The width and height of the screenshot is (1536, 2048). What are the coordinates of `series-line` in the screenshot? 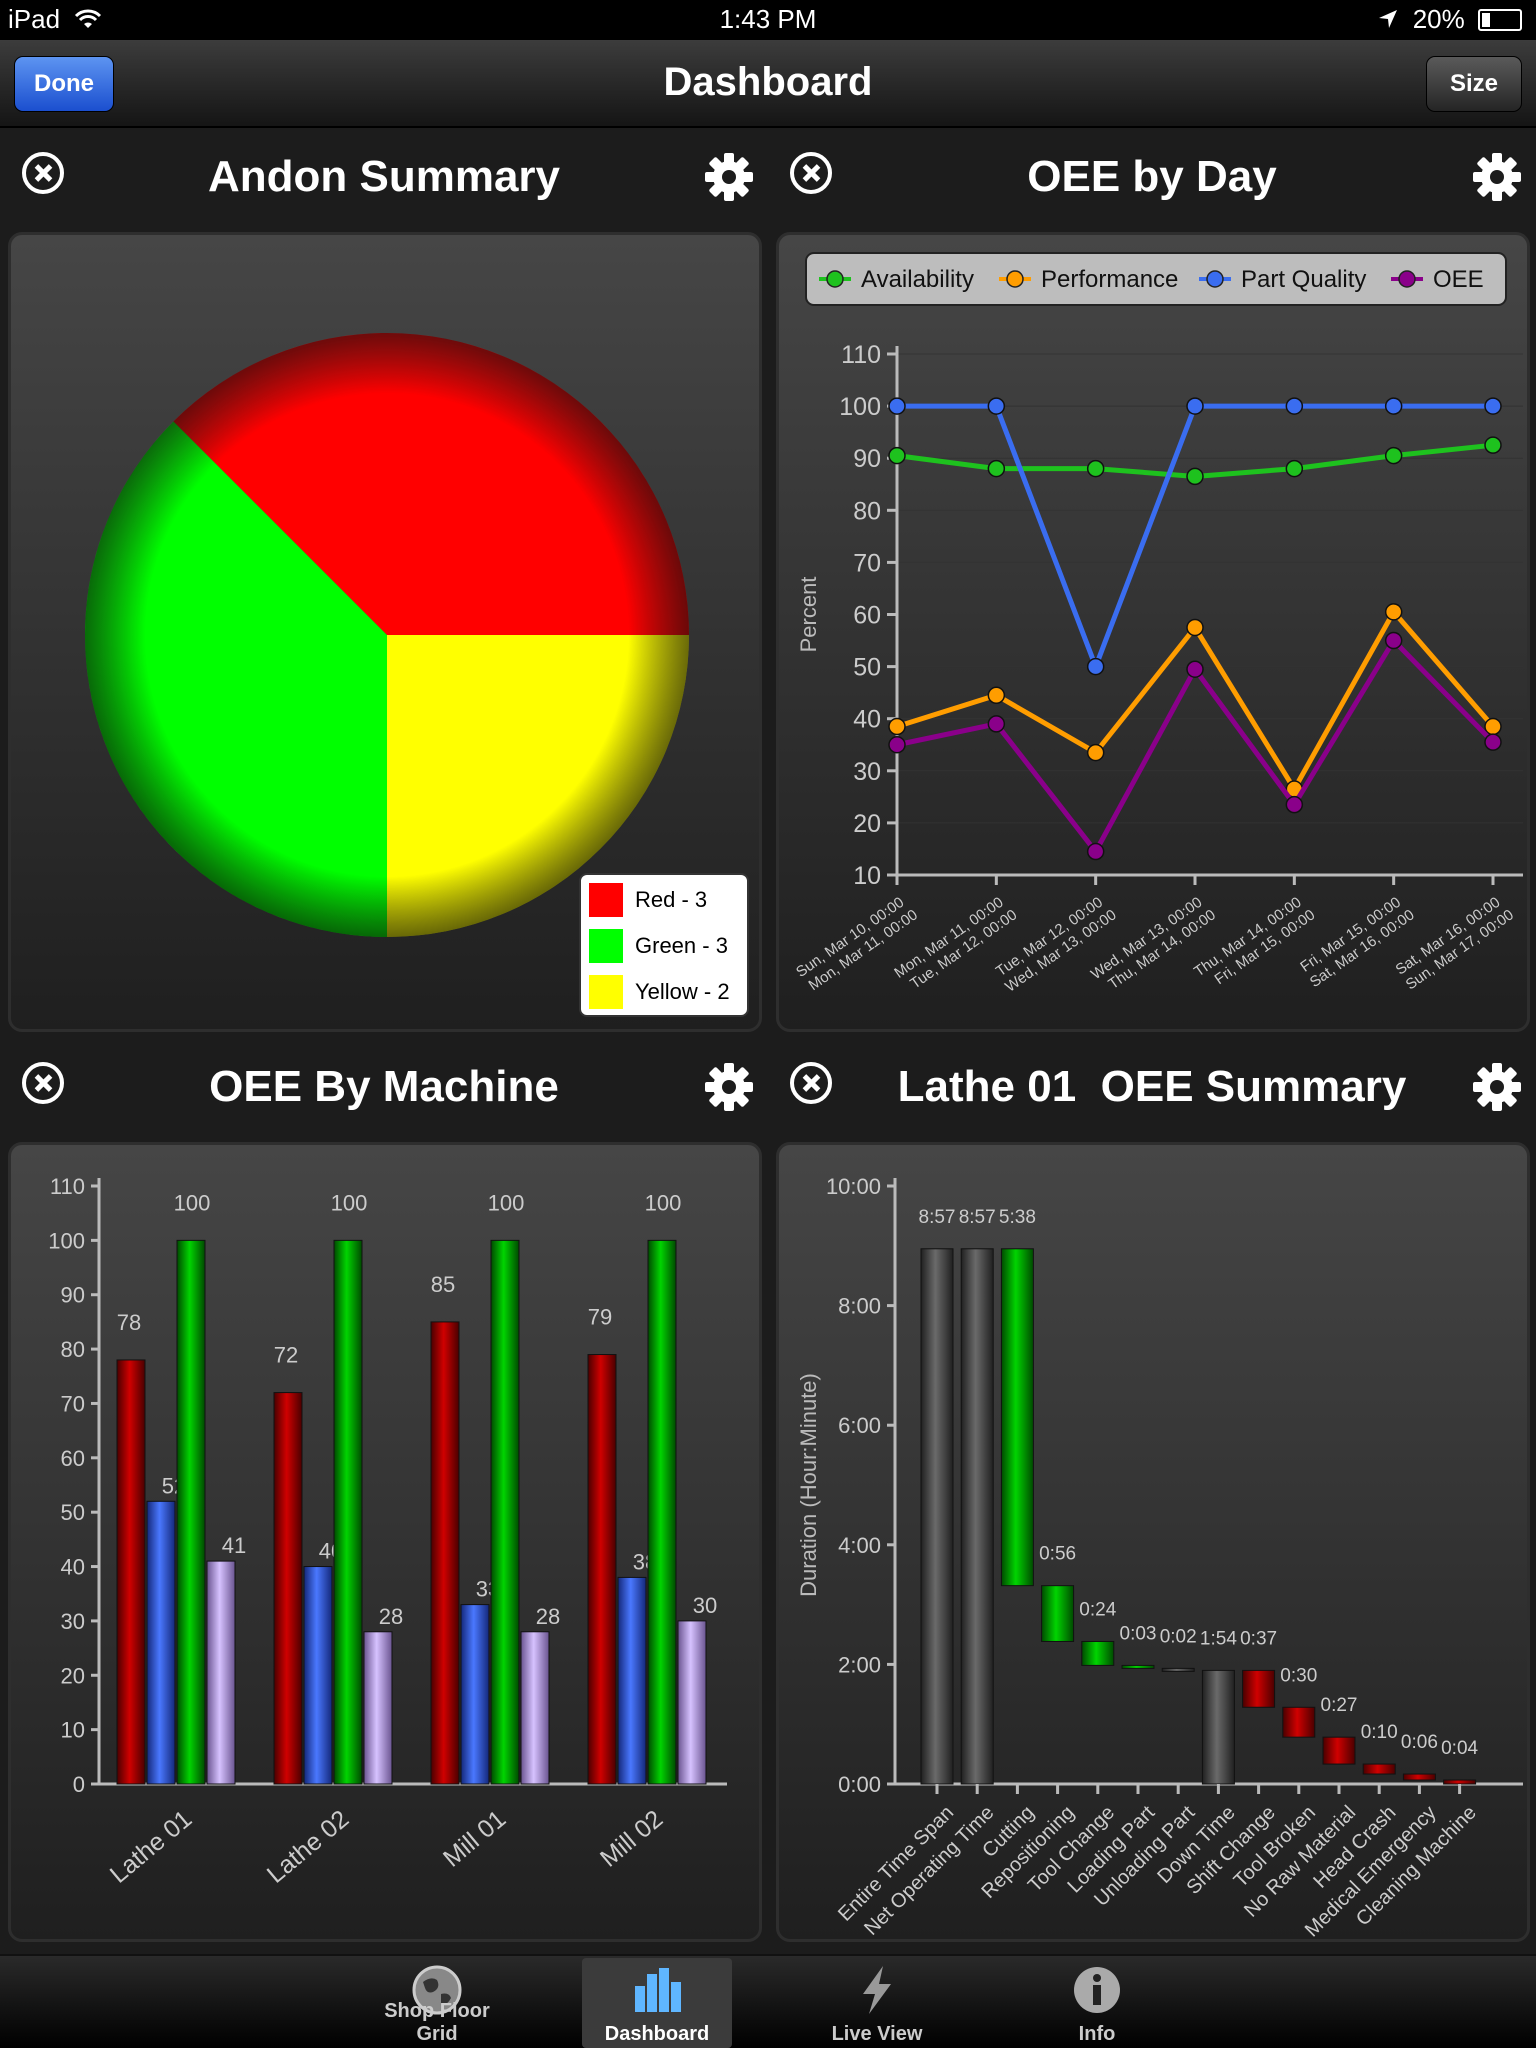 It's located at (1195, 700).